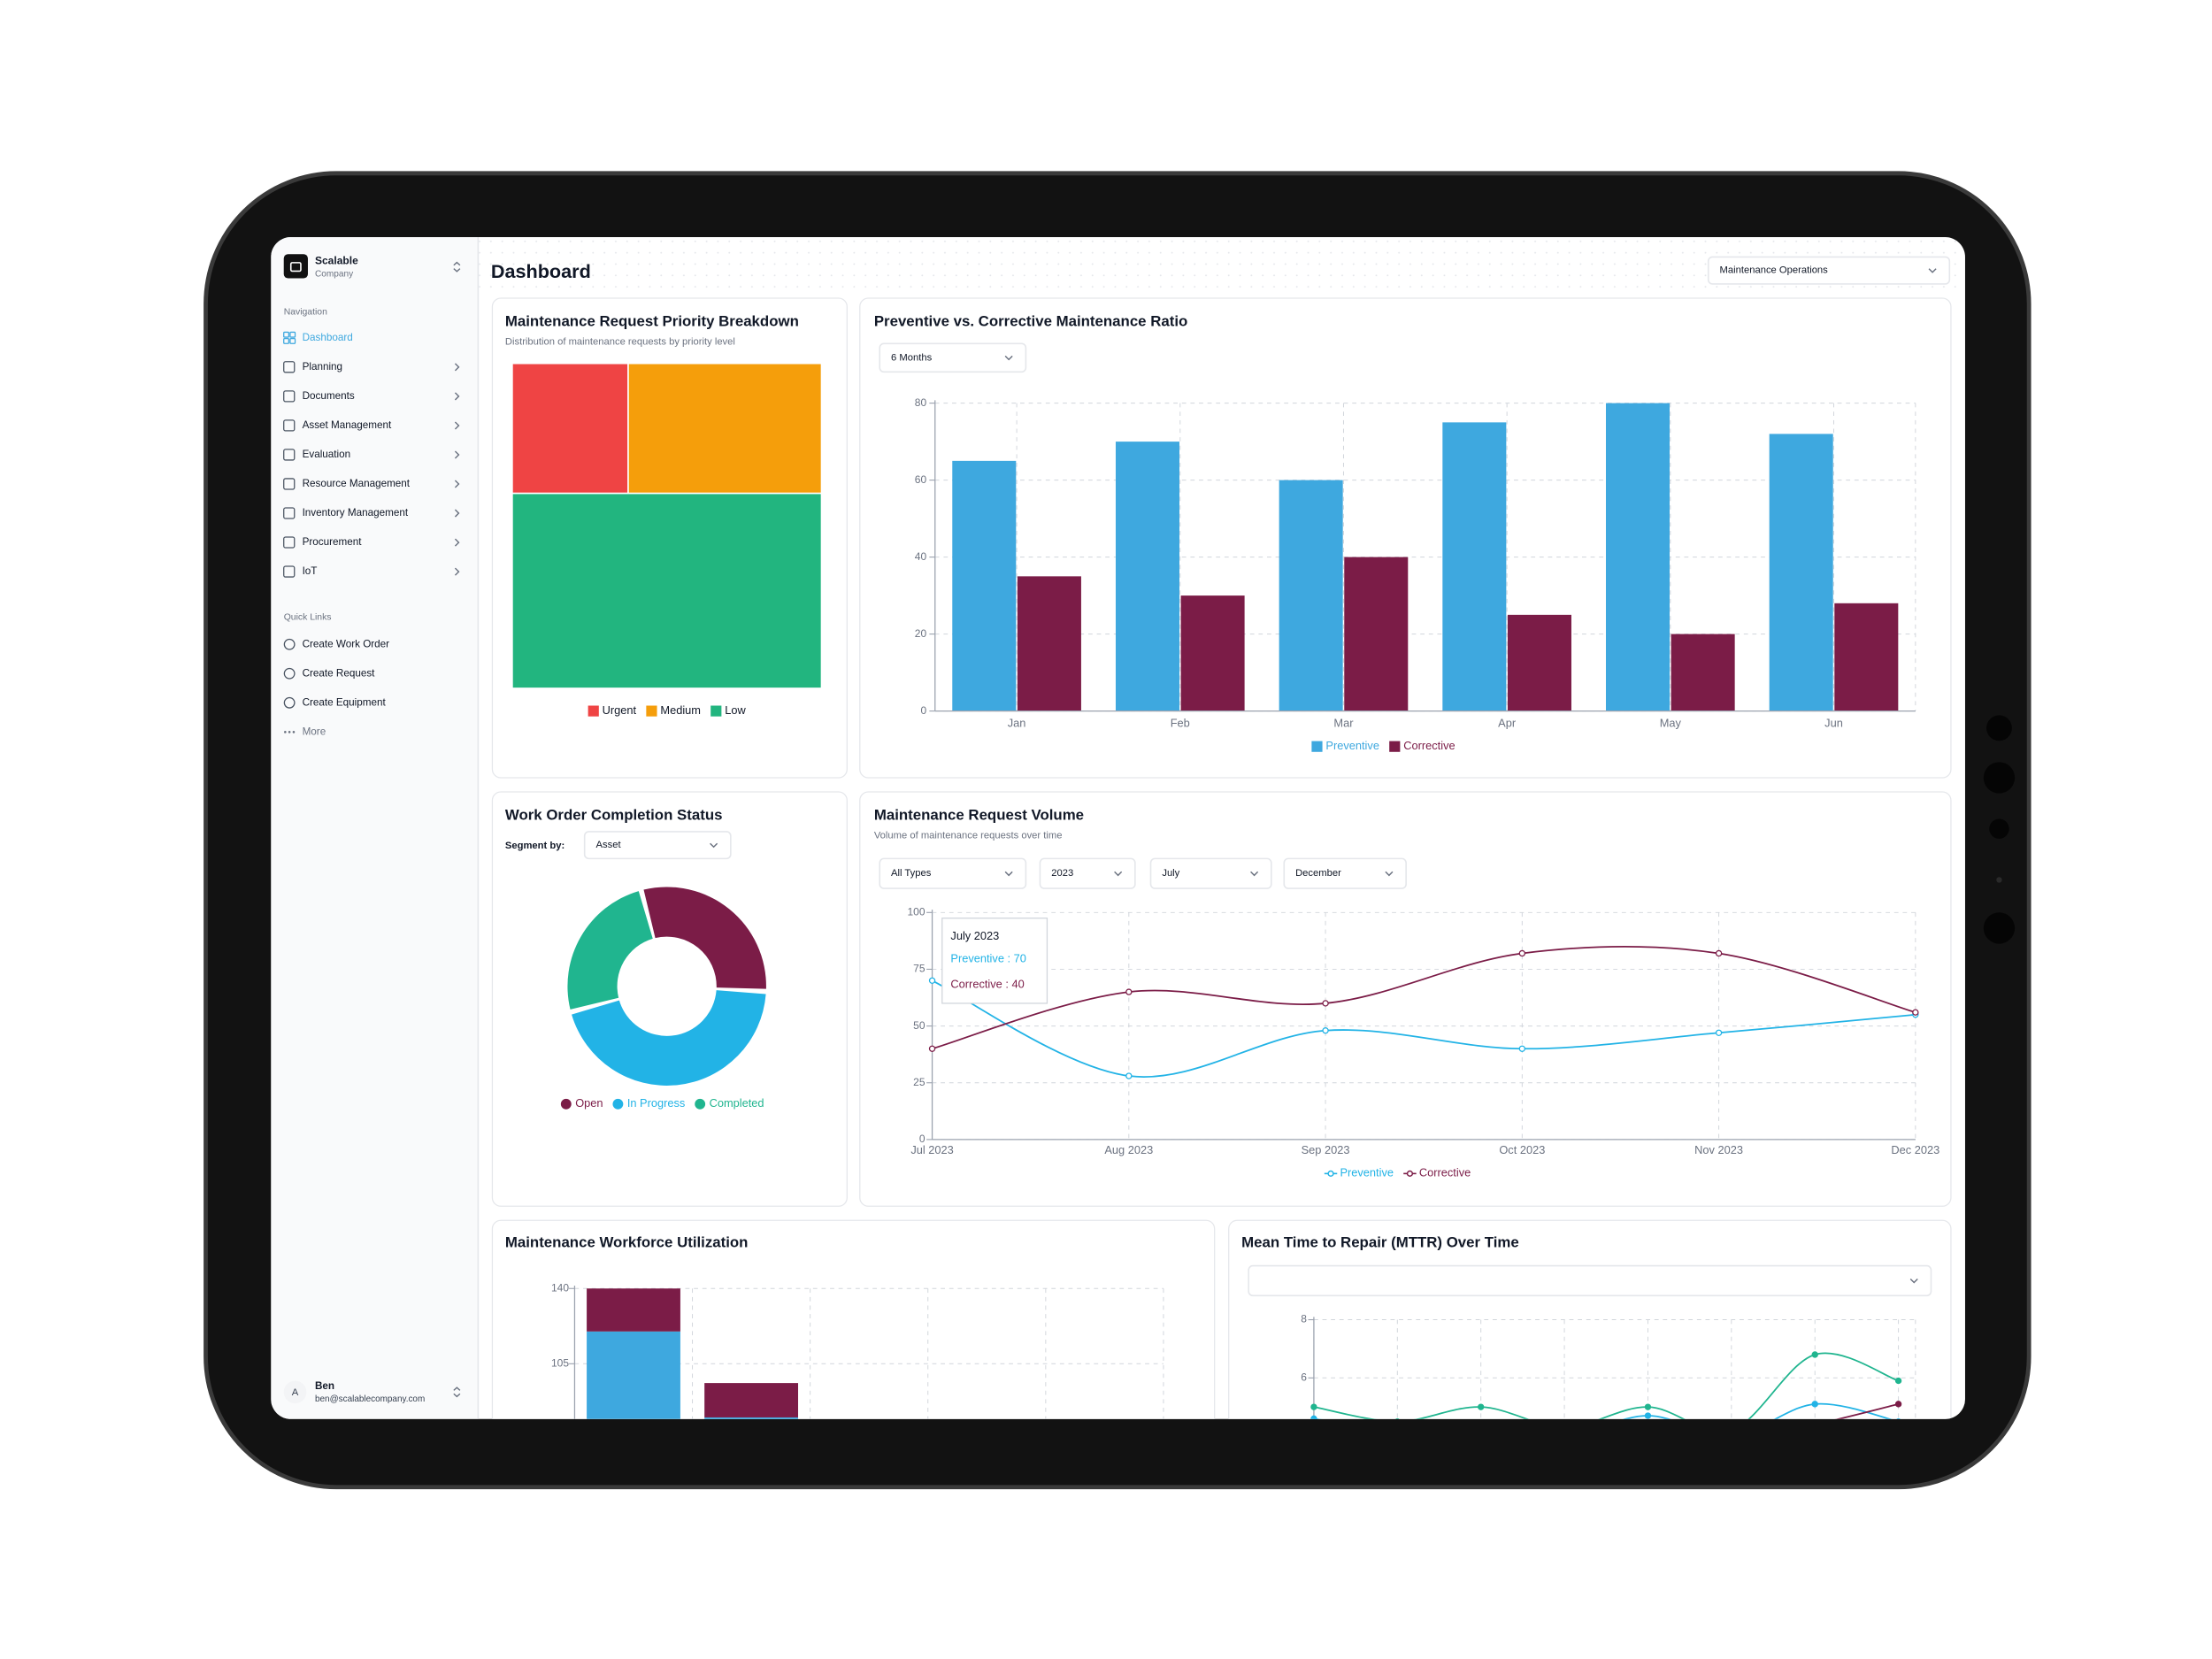 The image size is (2212, 1659). Describe the element at coordinates (372, 1392) in the screenshot. I see `user-menu: A Ben ben@scalablecompany.com` at that location.